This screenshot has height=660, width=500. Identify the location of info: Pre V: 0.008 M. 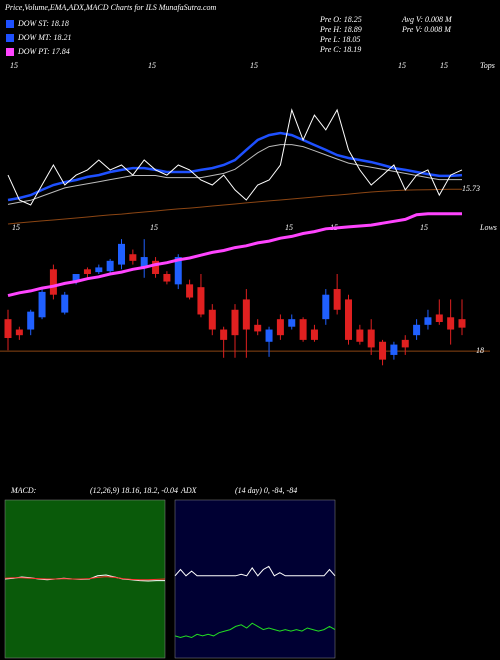
(426, 29).